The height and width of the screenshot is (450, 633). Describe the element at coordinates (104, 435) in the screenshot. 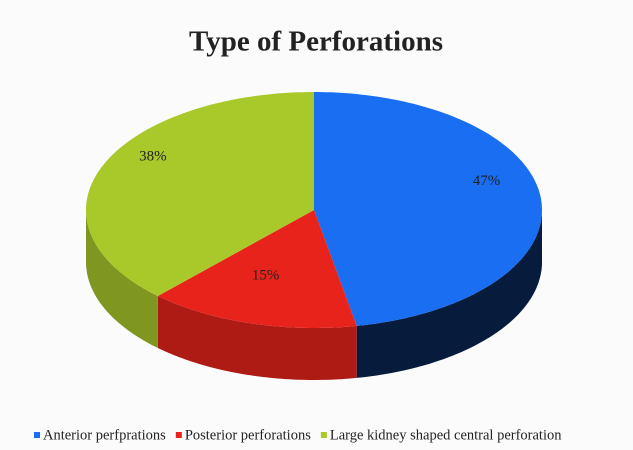

I see `legend-label: Anterior perfprations` at that location.